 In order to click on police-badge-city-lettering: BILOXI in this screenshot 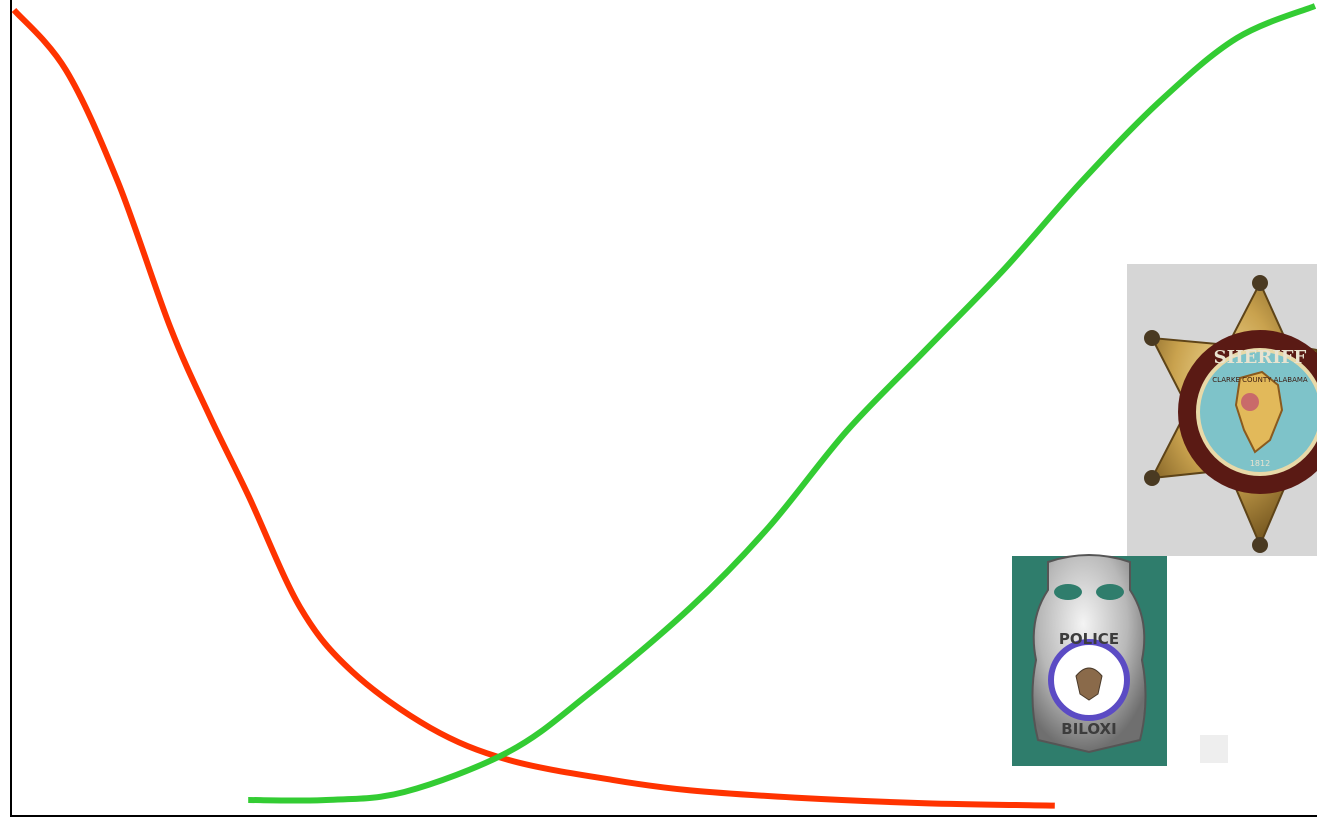, I will do `click(1088, 729)`.